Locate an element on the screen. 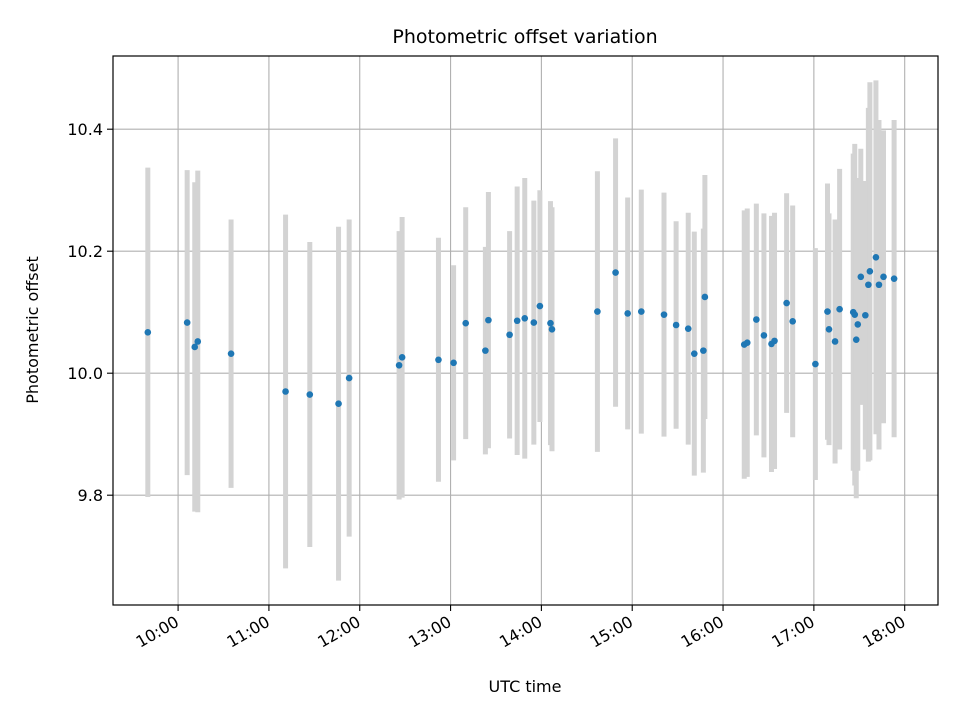  y-axis-ticks: 9.8 10.0 10.2 10.4 is located at coordinates (90, 312).